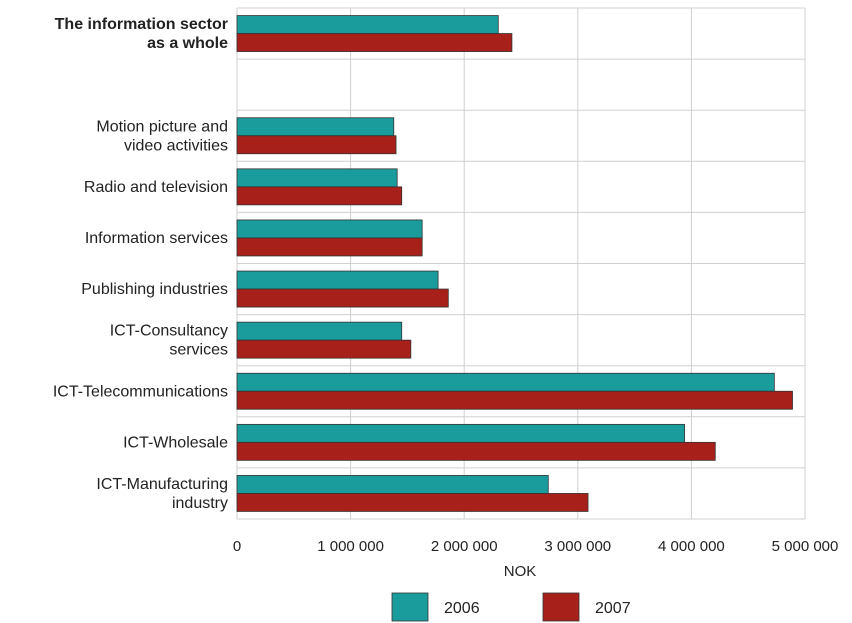 The image size is (852, 623). I want to click on category-label: ICT-Wholesale, so click(175, 442).